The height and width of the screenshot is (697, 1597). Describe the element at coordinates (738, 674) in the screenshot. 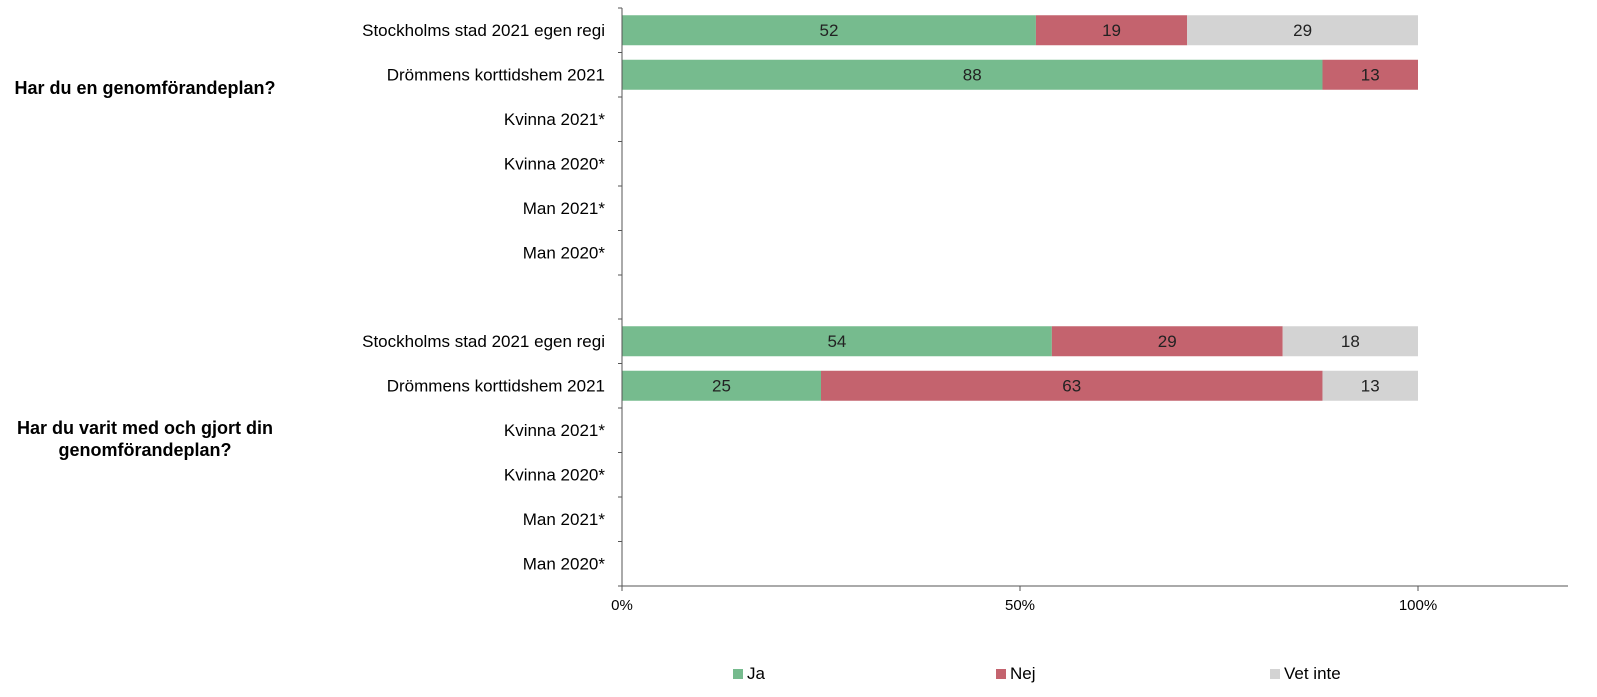

I see `legend-swatch-ja` at that location.